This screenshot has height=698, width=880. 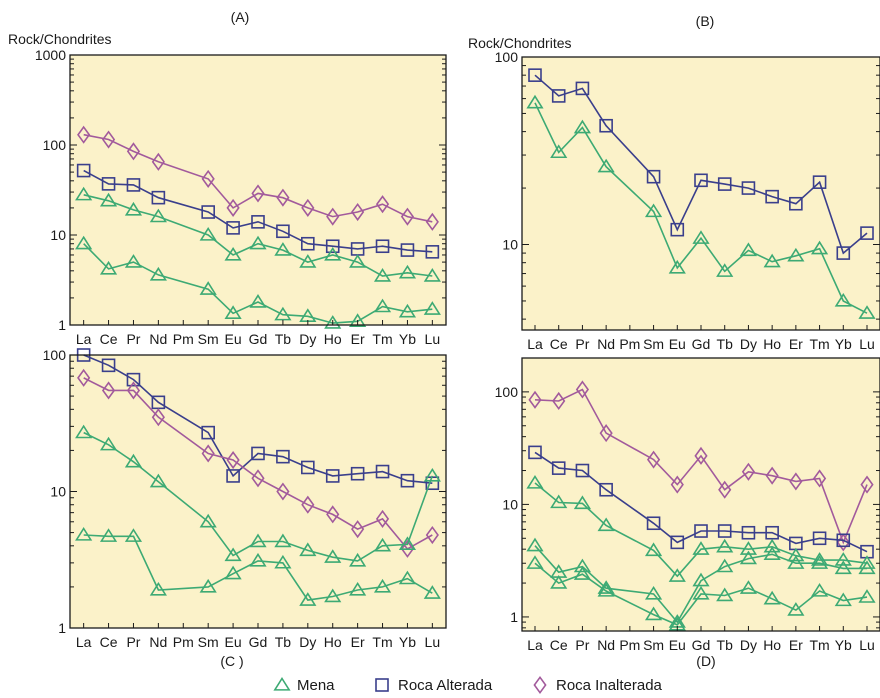 What do you see at coordinates (158, 642) in the screenshot?
I see `x-tick-label-nd: Nd` at bounding box center [158, 642].